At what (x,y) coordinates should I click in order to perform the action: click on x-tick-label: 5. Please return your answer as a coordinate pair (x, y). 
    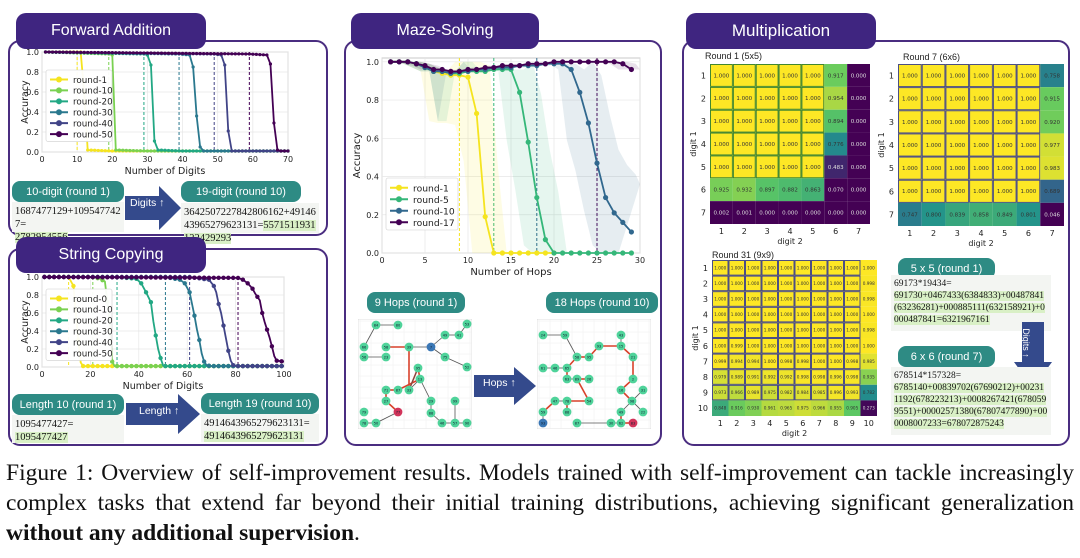
    Looking at the image, I should click on (424, 260).